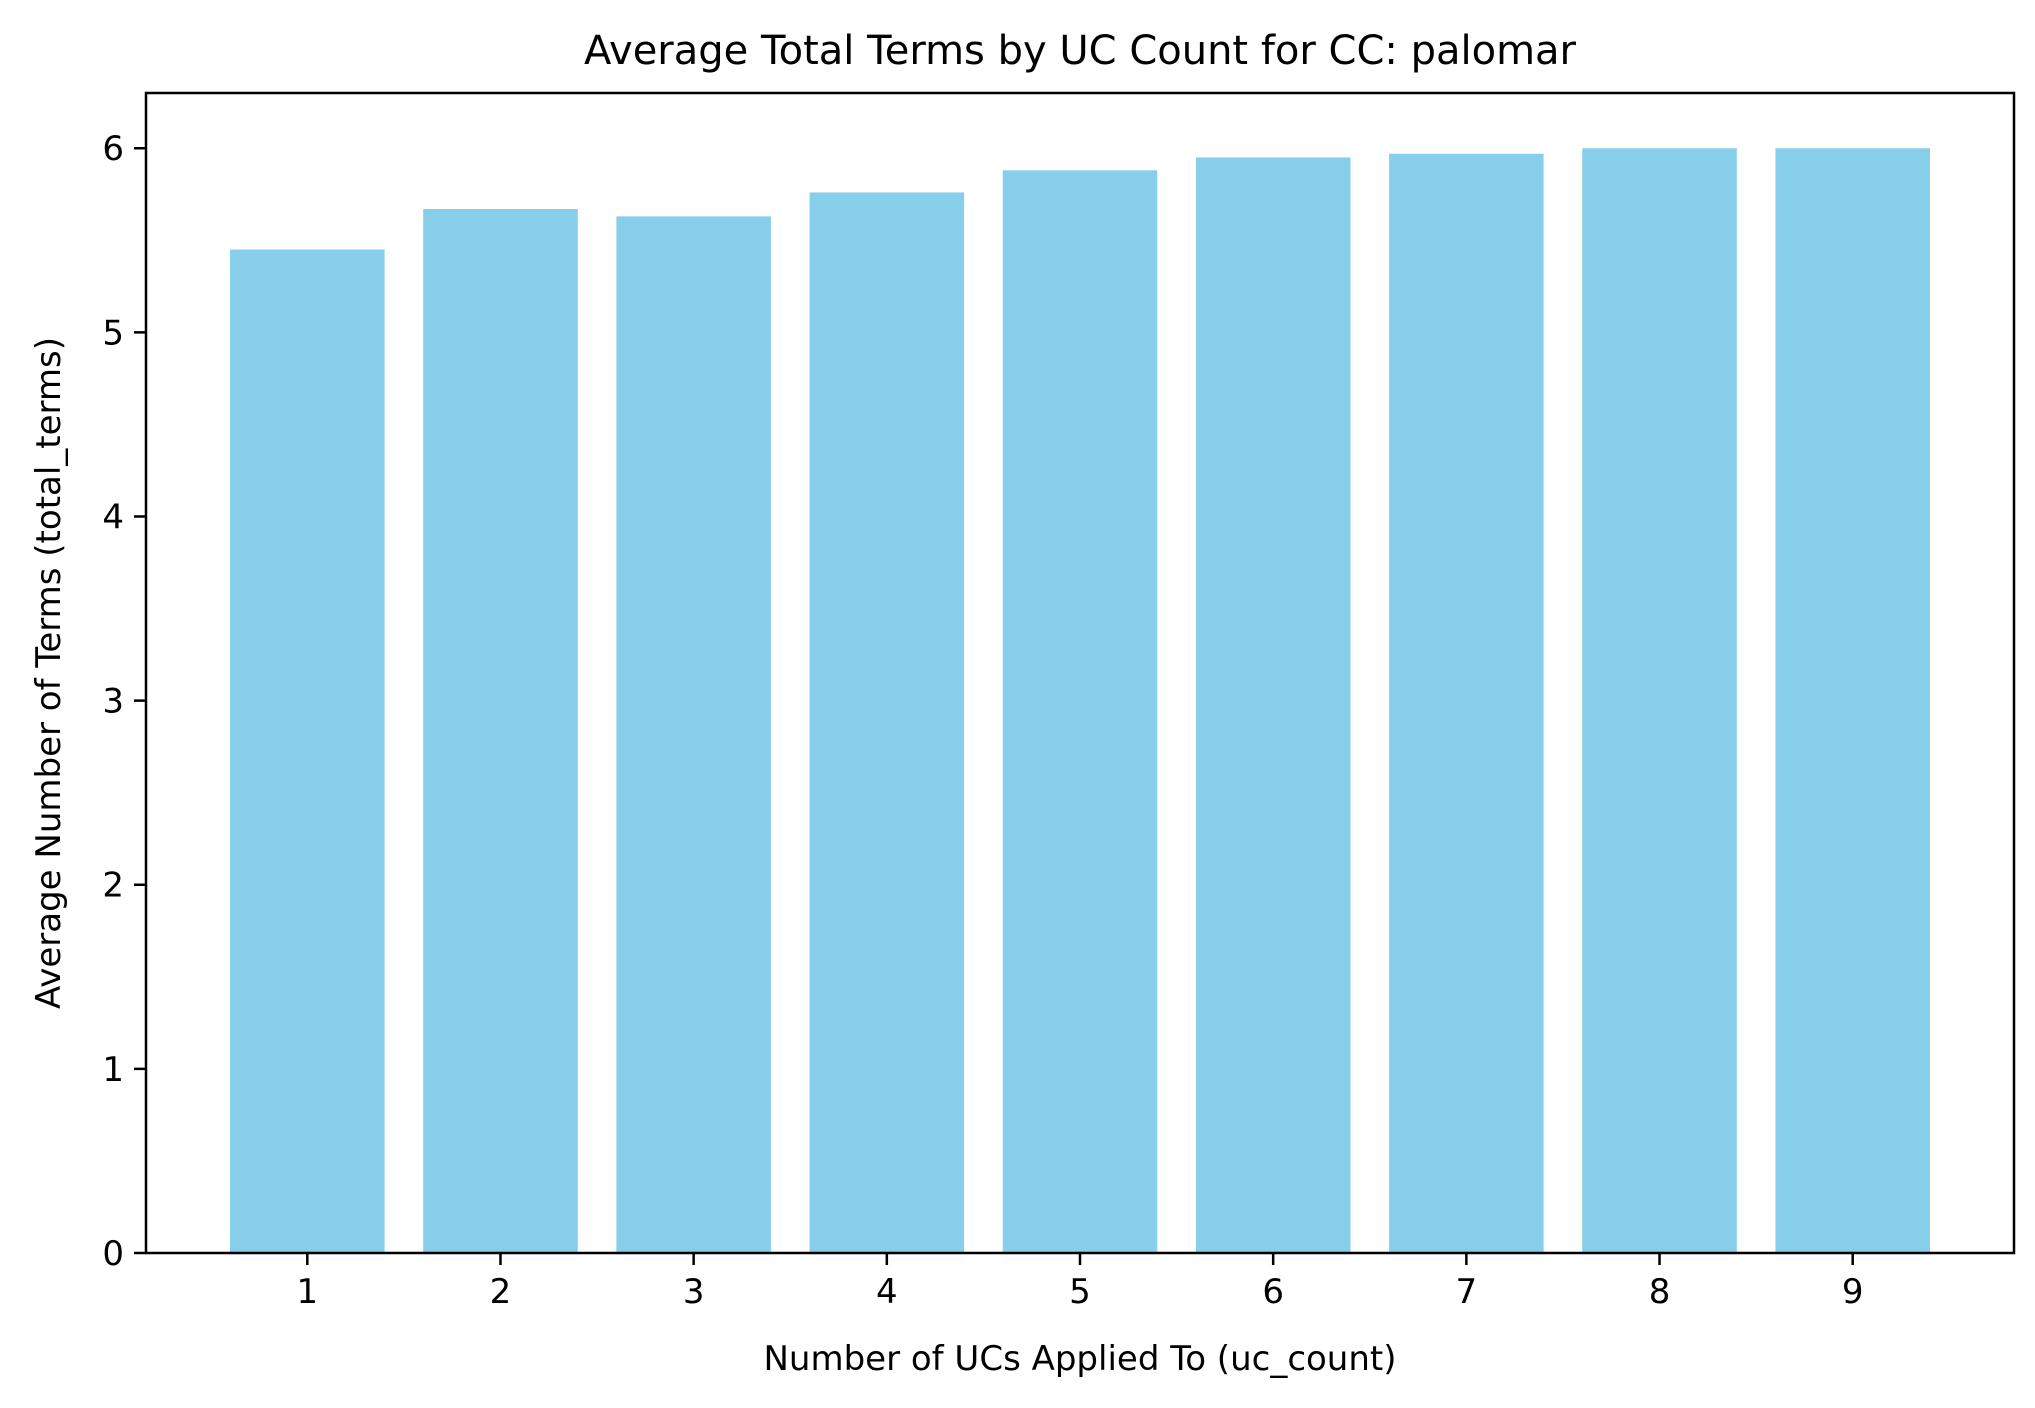  What do you see at coordinates (113, 517) in the screenshot?
I see `y-tick-label: 4` at bounding box center [113, 517].